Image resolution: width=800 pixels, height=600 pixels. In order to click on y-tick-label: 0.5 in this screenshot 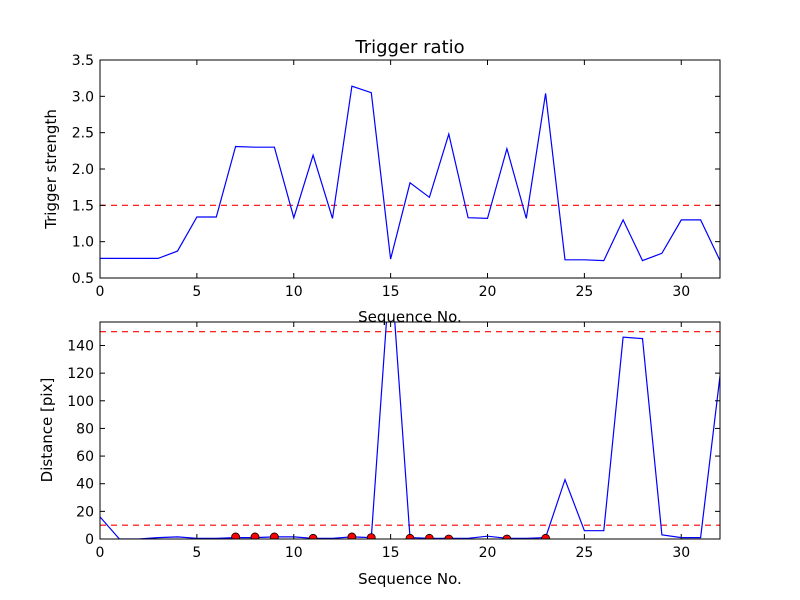, I will do `click(83, 279)`.